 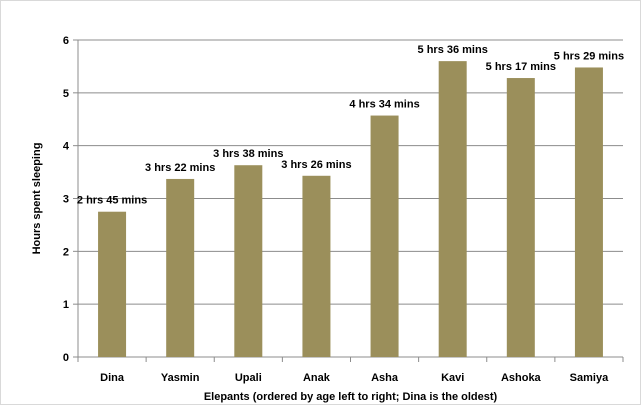 I want to click on x-tick-label: Kavi, so click(x=452, y=378).